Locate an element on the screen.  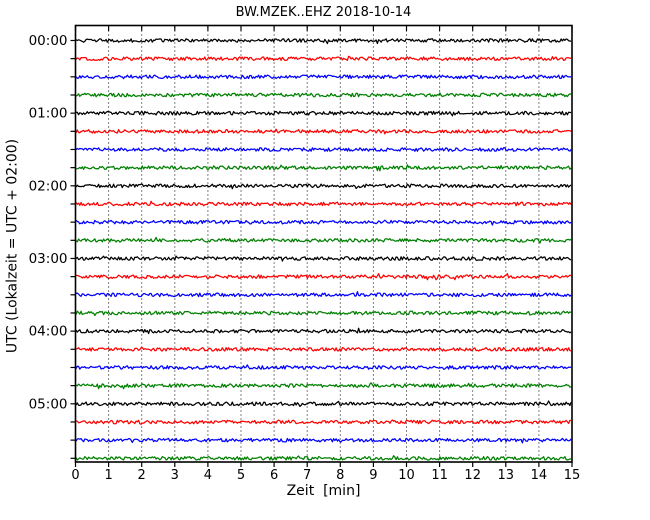
x-tick-label: 11 is located at coordinates (439, 475).